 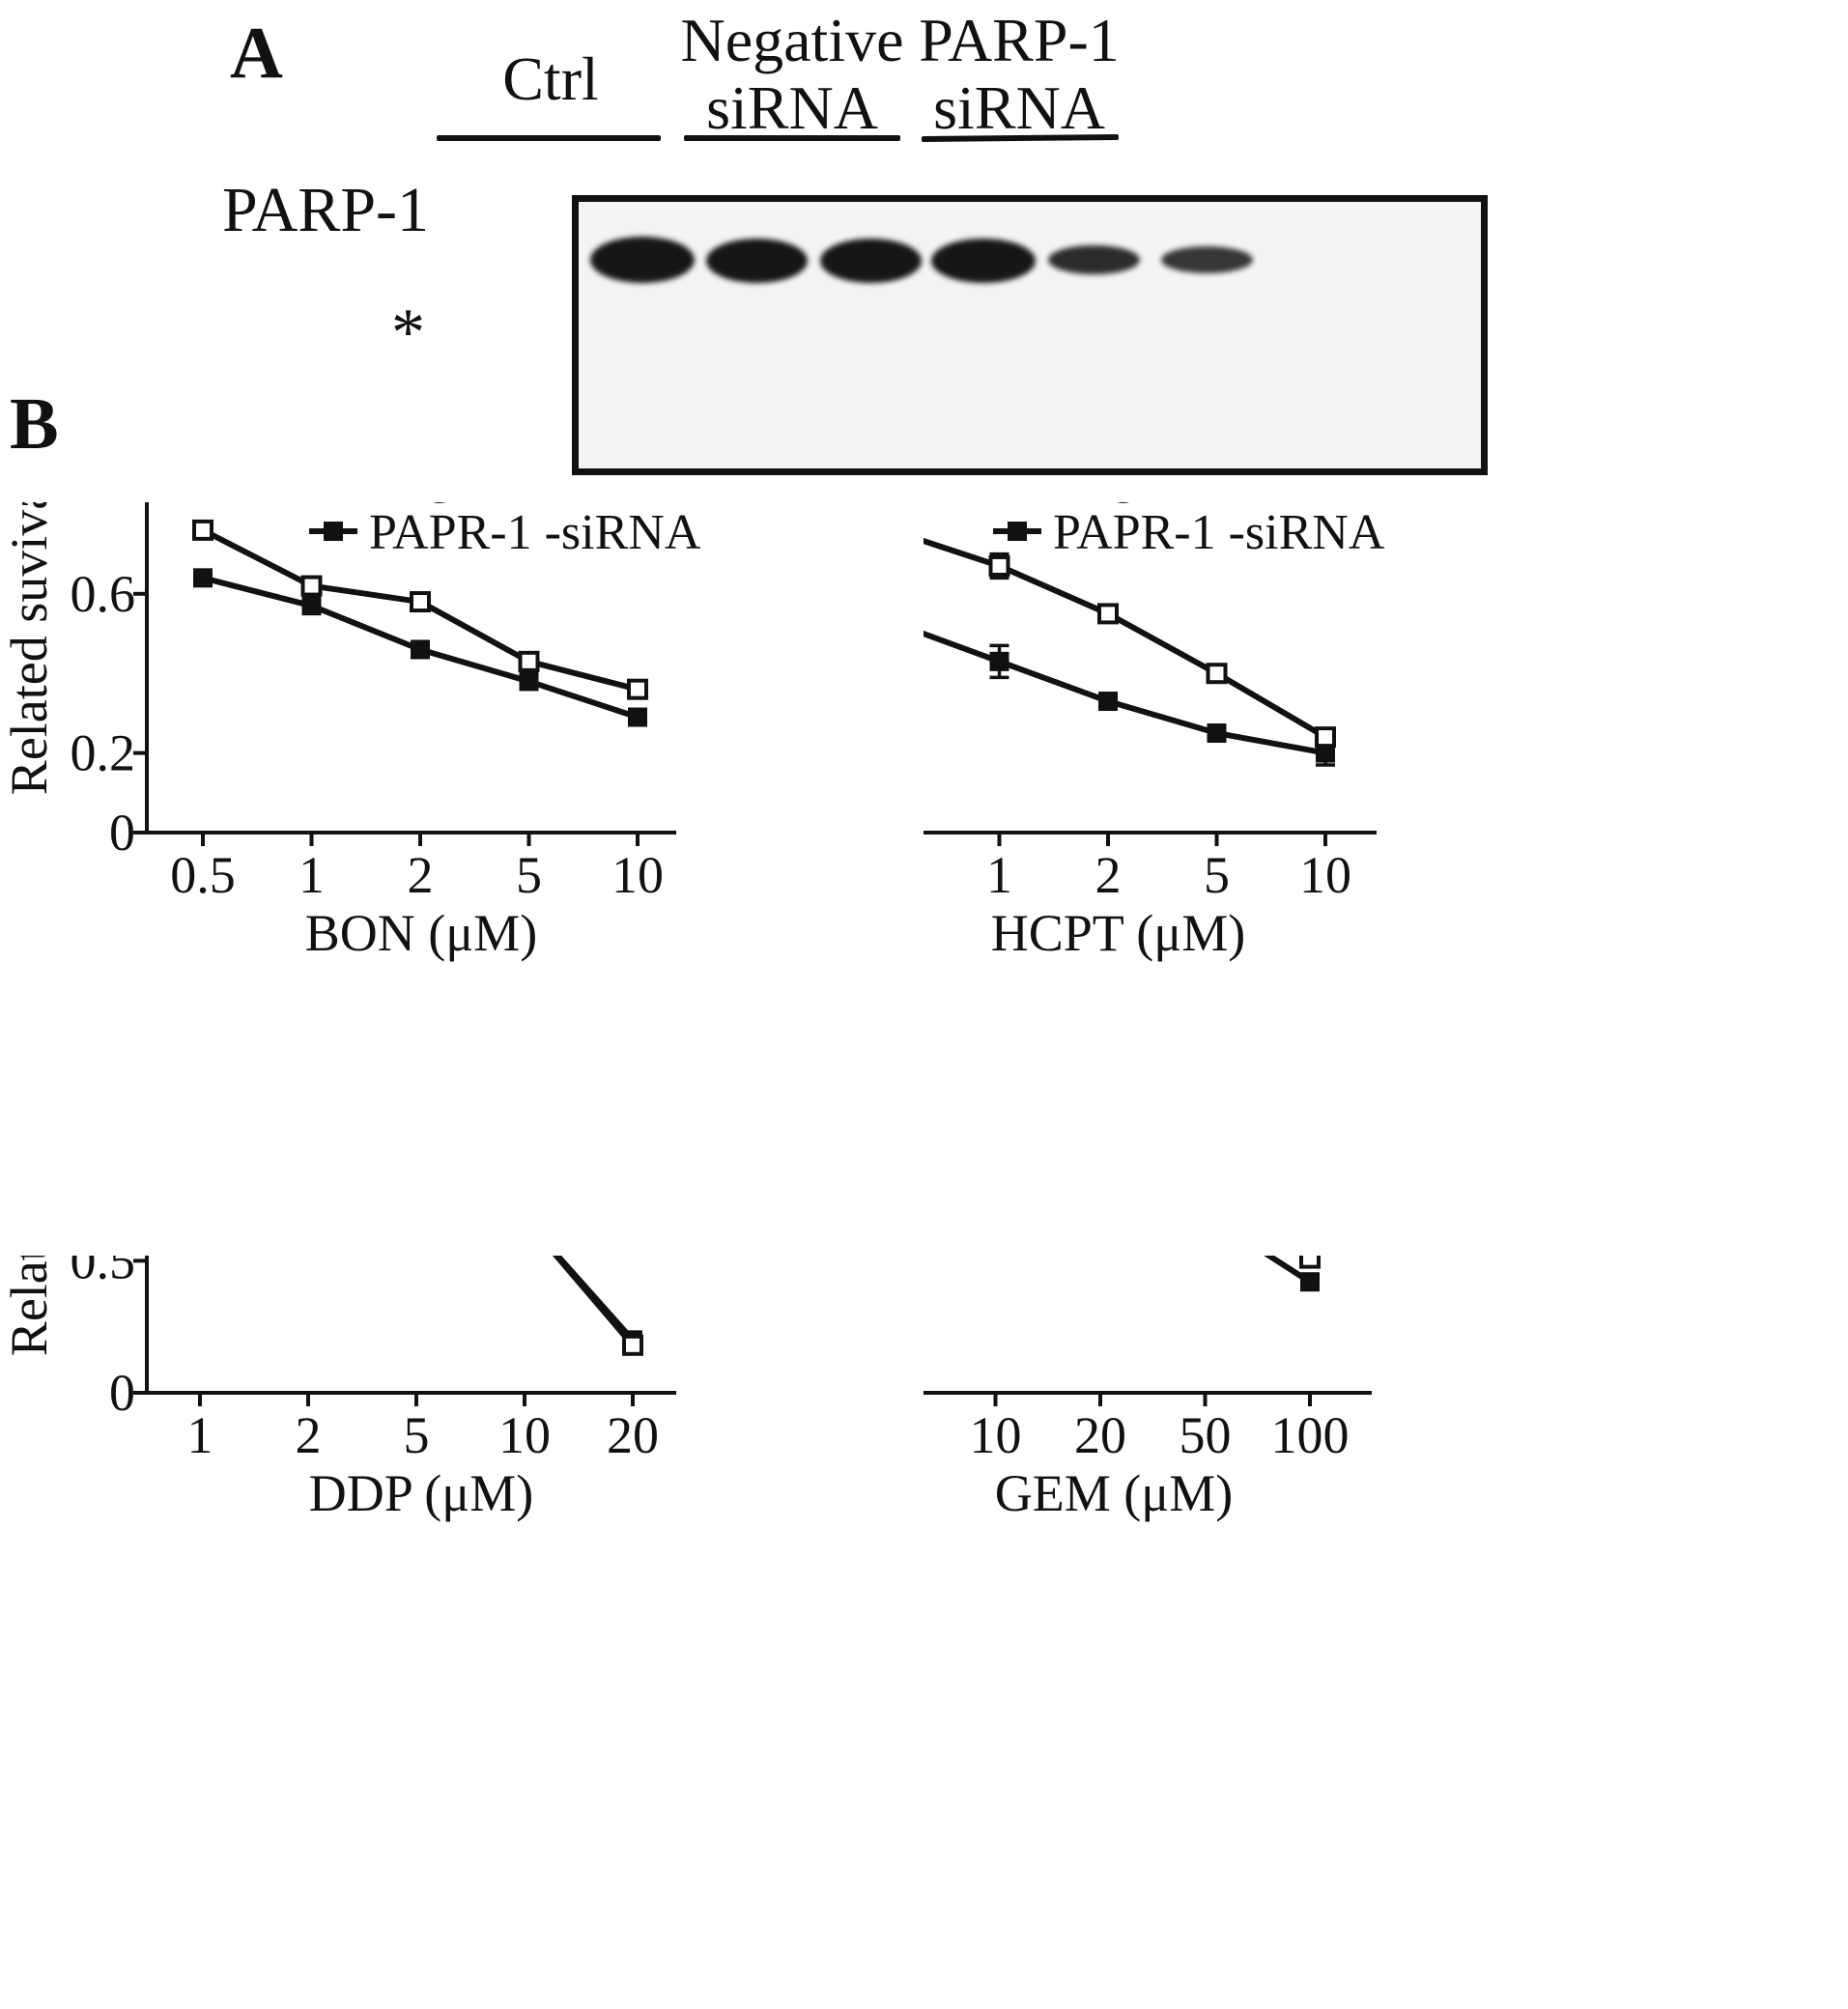 What do you see at coordinates (408, 333) in the screenshot?
I see `nonspecific-band-marker: *` at bounding box center [408, 333].